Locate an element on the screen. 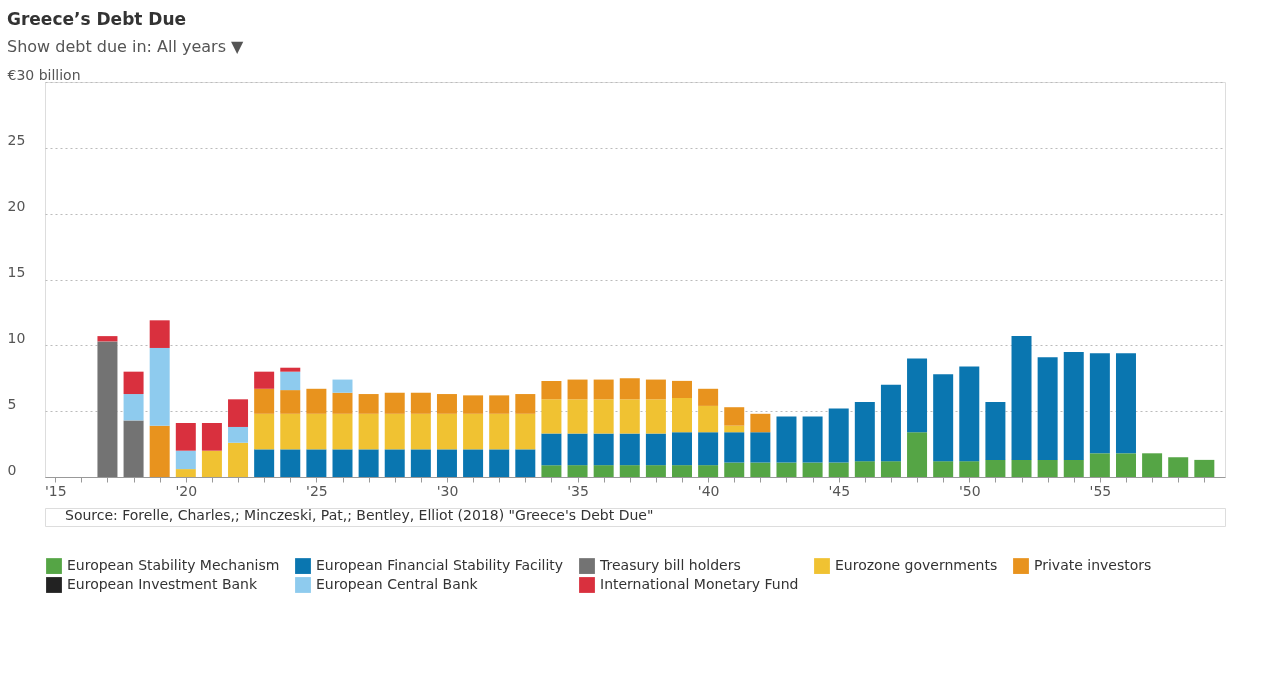 Image resolution: width=1286 pixels, height=694 pixels. source-note: Source: Forelle, Charles,; Minczeski, Pat,; Bentley, Elliot (2018) "Greece's Debt Due" is located at coordinates (359, 515).